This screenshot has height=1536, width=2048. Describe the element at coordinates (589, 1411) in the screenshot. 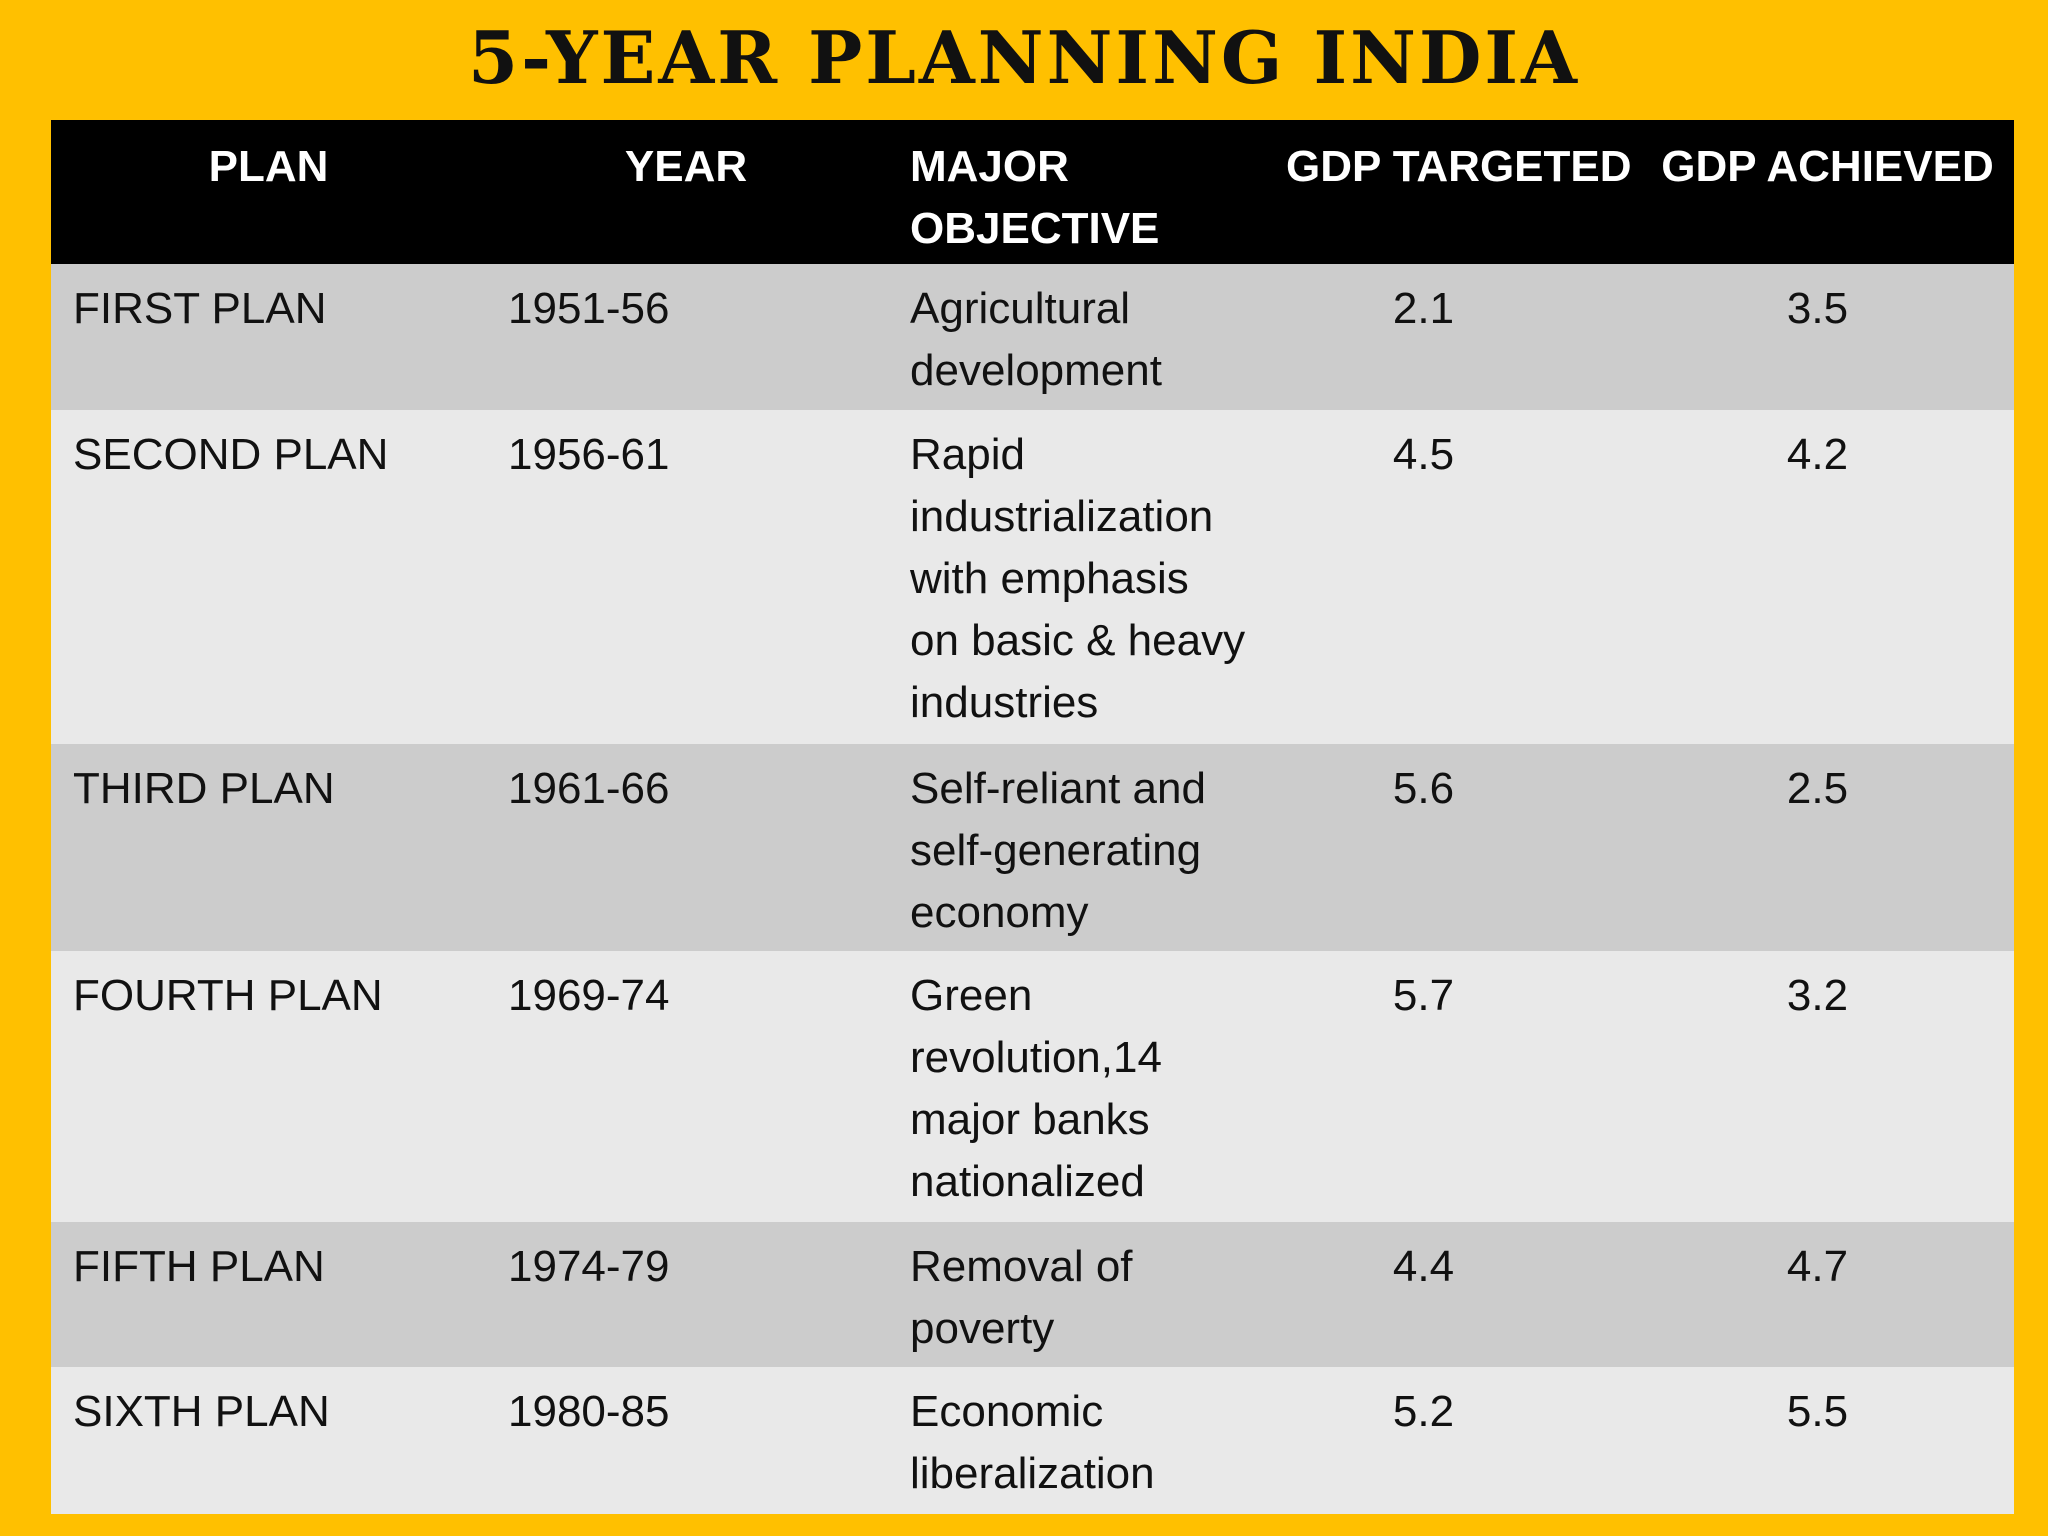

I see `cell-year: 1980-85` at that location.